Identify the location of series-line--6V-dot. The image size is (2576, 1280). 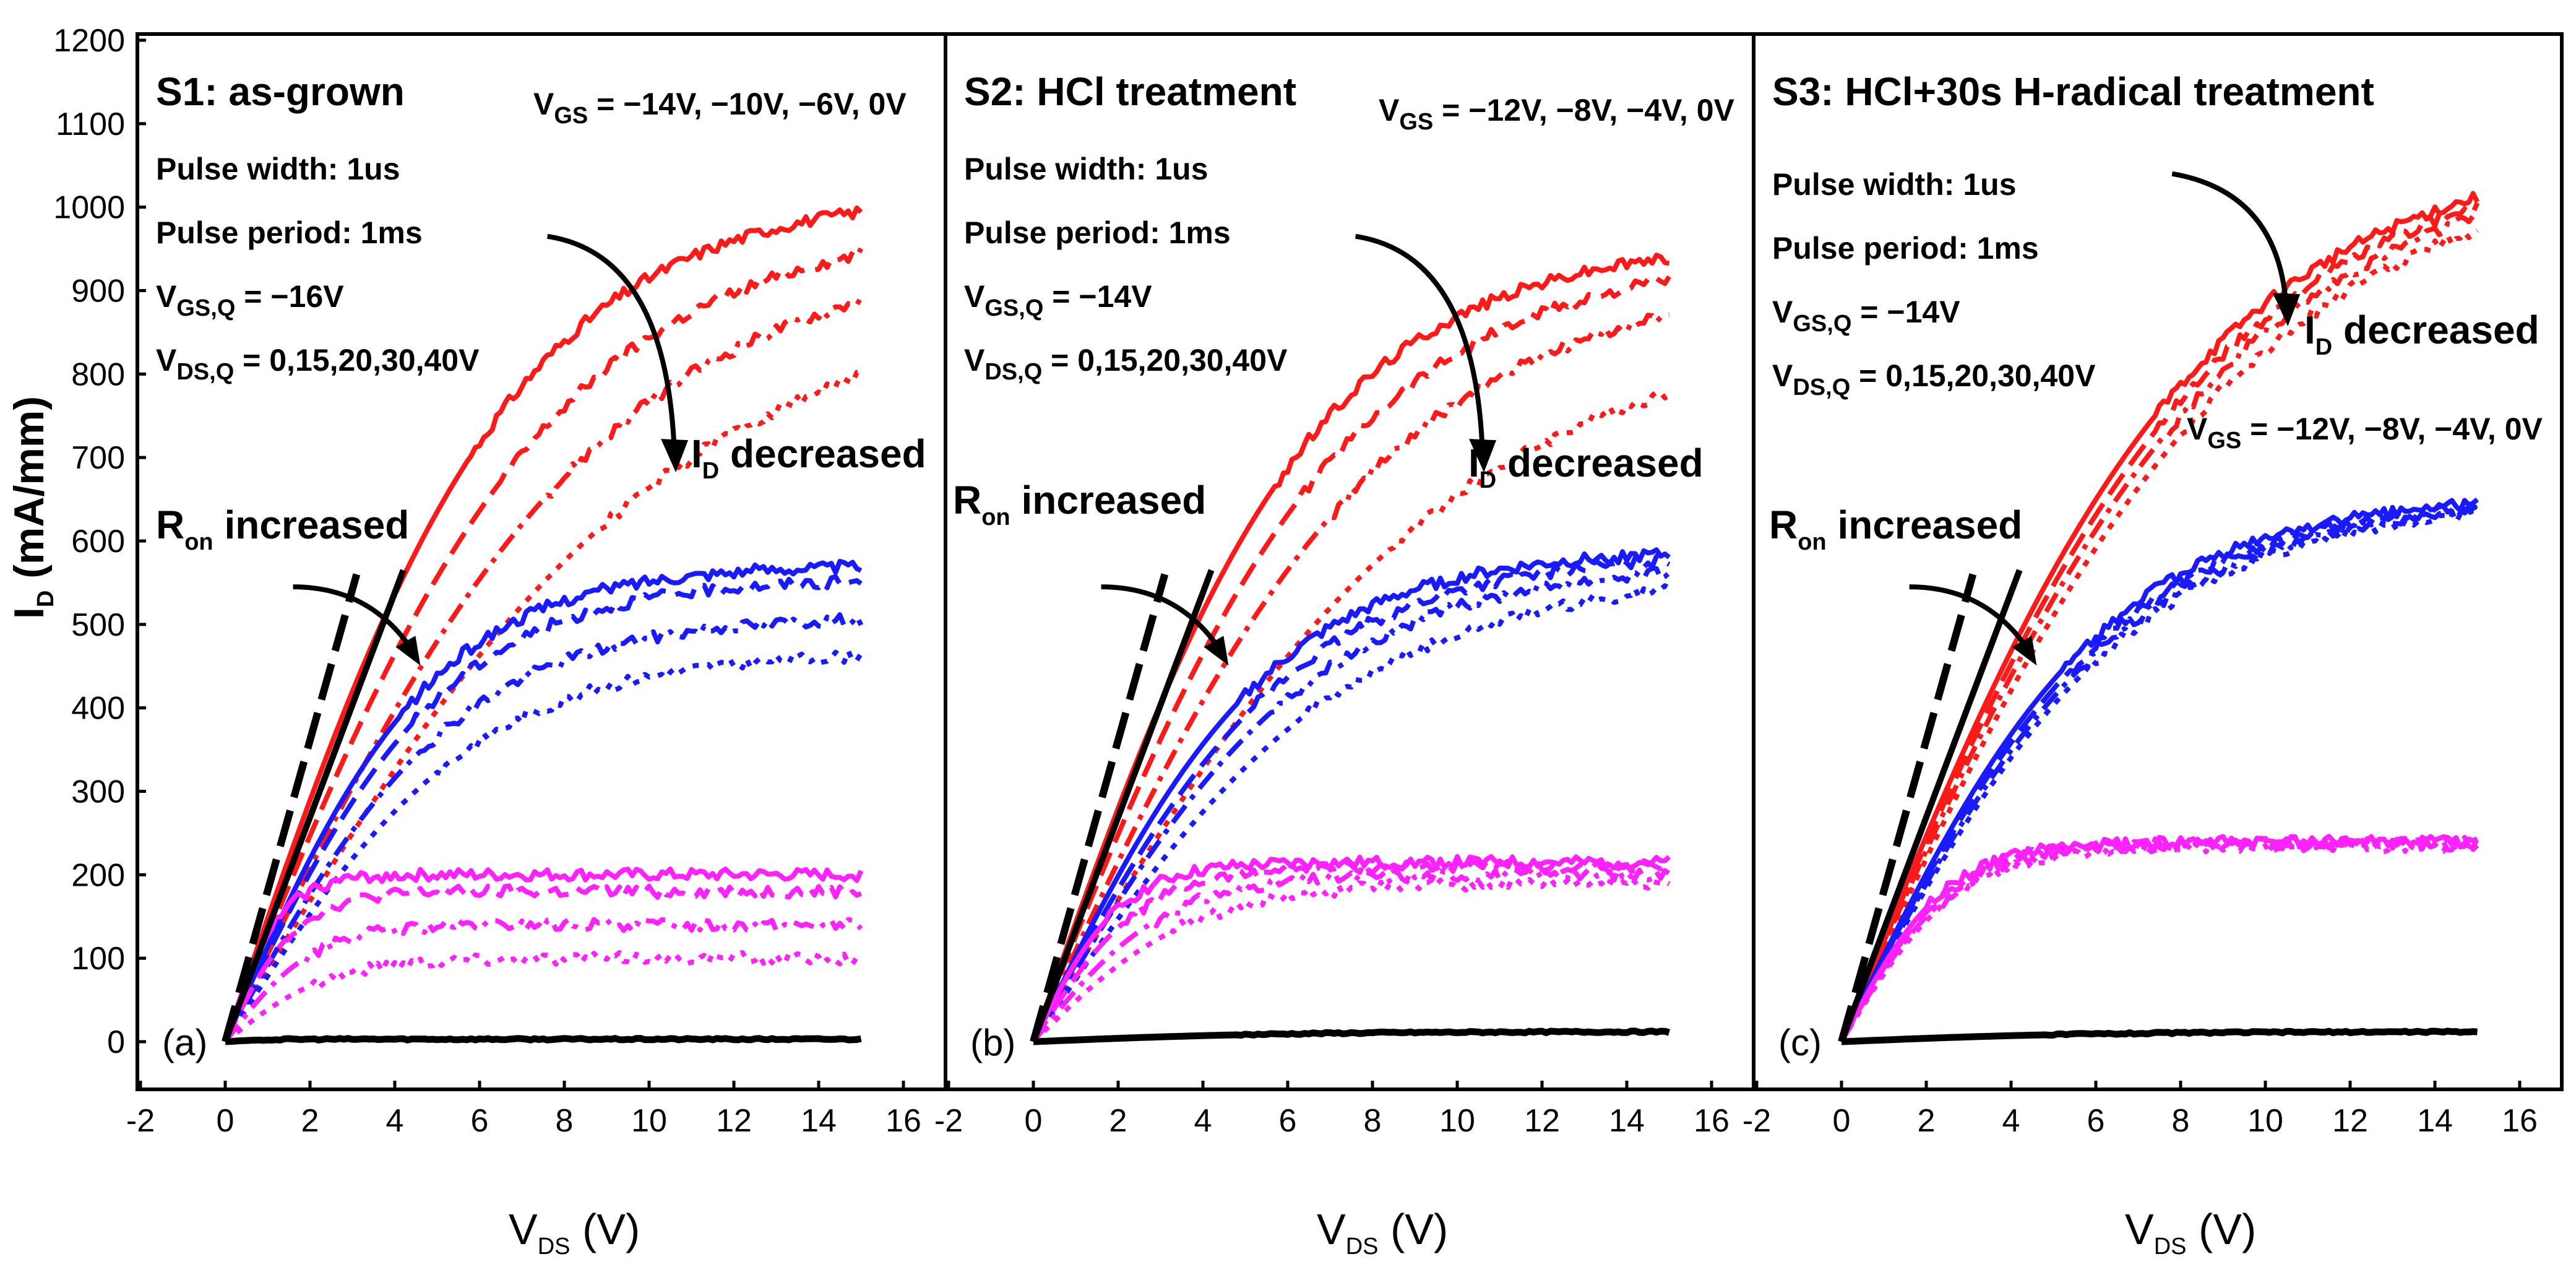
(543, 997).